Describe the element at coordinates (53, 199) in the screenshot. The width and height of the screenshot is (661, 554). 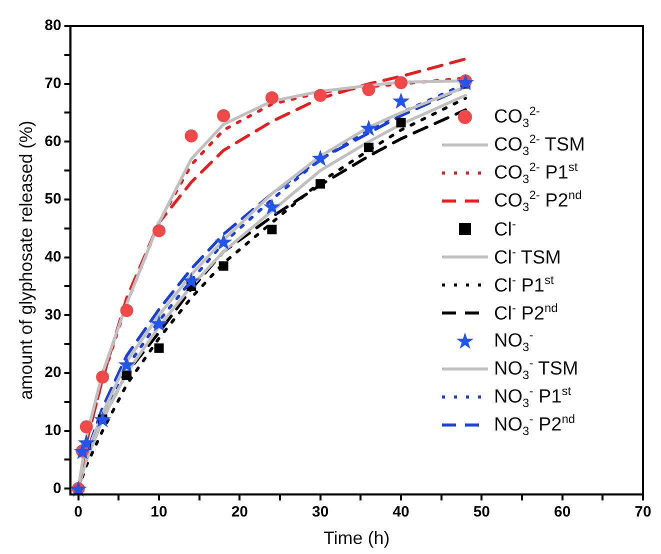
I see `y-tick-label: 50` at that location.